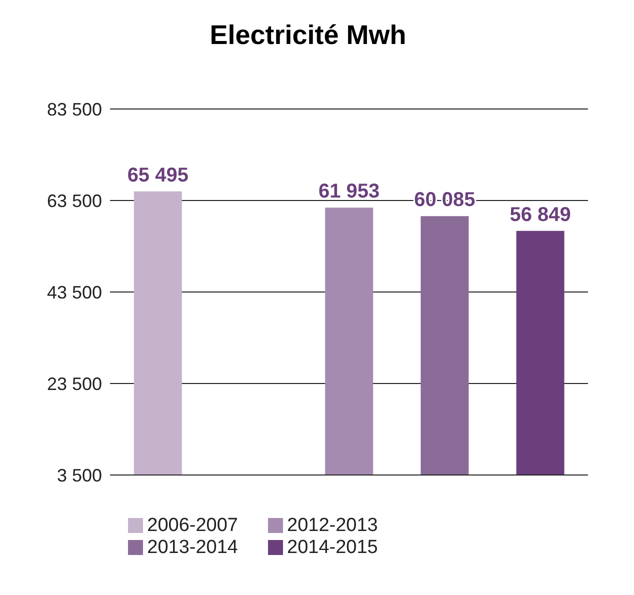 This screenshot has width=634, height=595. I want to click on y-tick-label: 43 500, so click(74, 292).